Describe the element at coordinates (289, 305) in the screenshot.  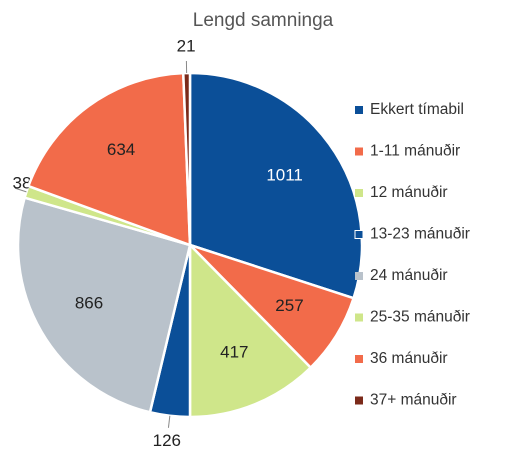
I see `data-label: 257` at that location.